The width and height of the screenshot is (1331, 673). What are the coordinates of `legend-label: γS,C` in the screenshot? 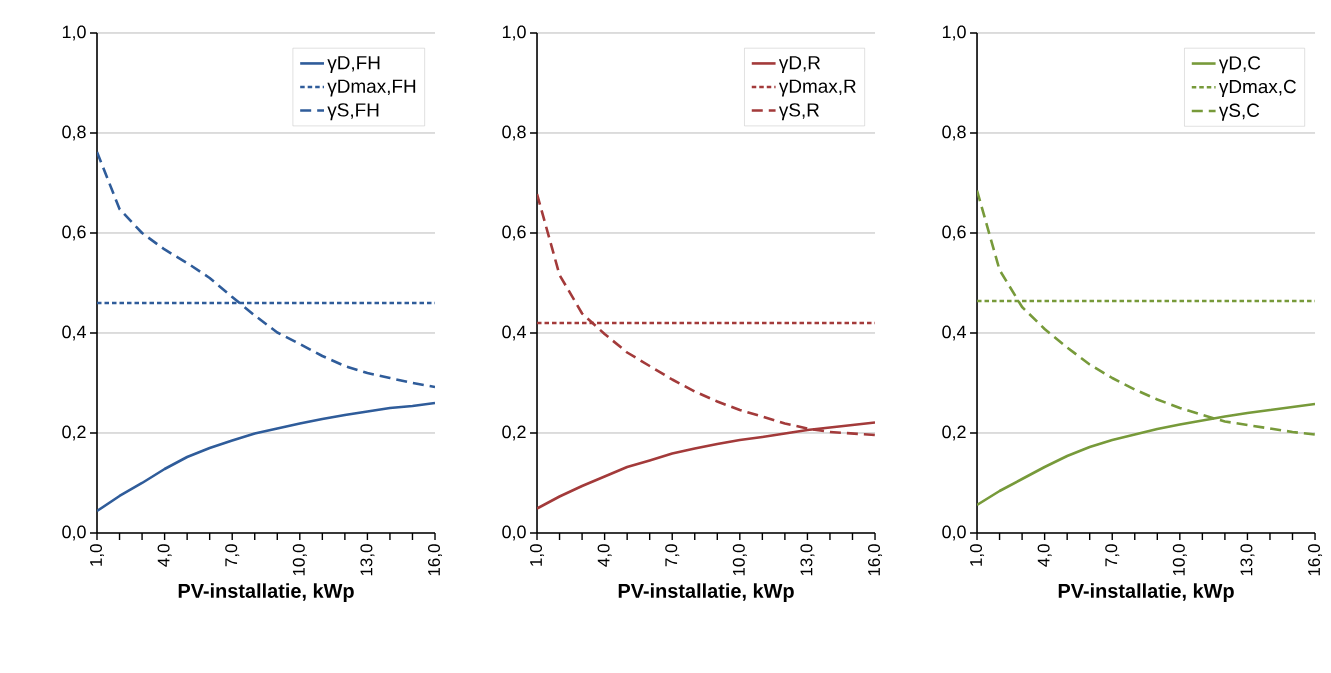 It's located at (1239, 112).